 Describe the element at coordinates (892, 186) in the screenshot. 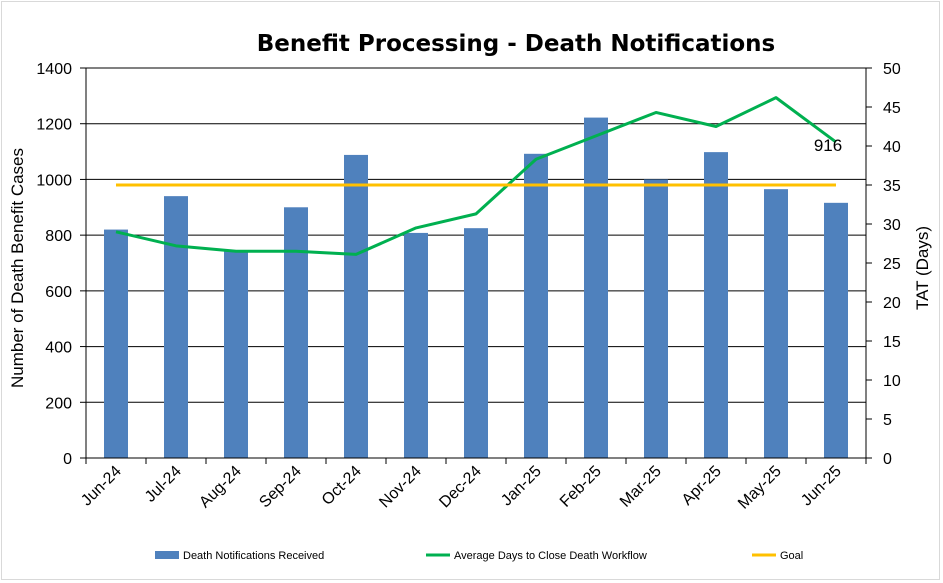

I see `right-tick-label: 35` at that location.